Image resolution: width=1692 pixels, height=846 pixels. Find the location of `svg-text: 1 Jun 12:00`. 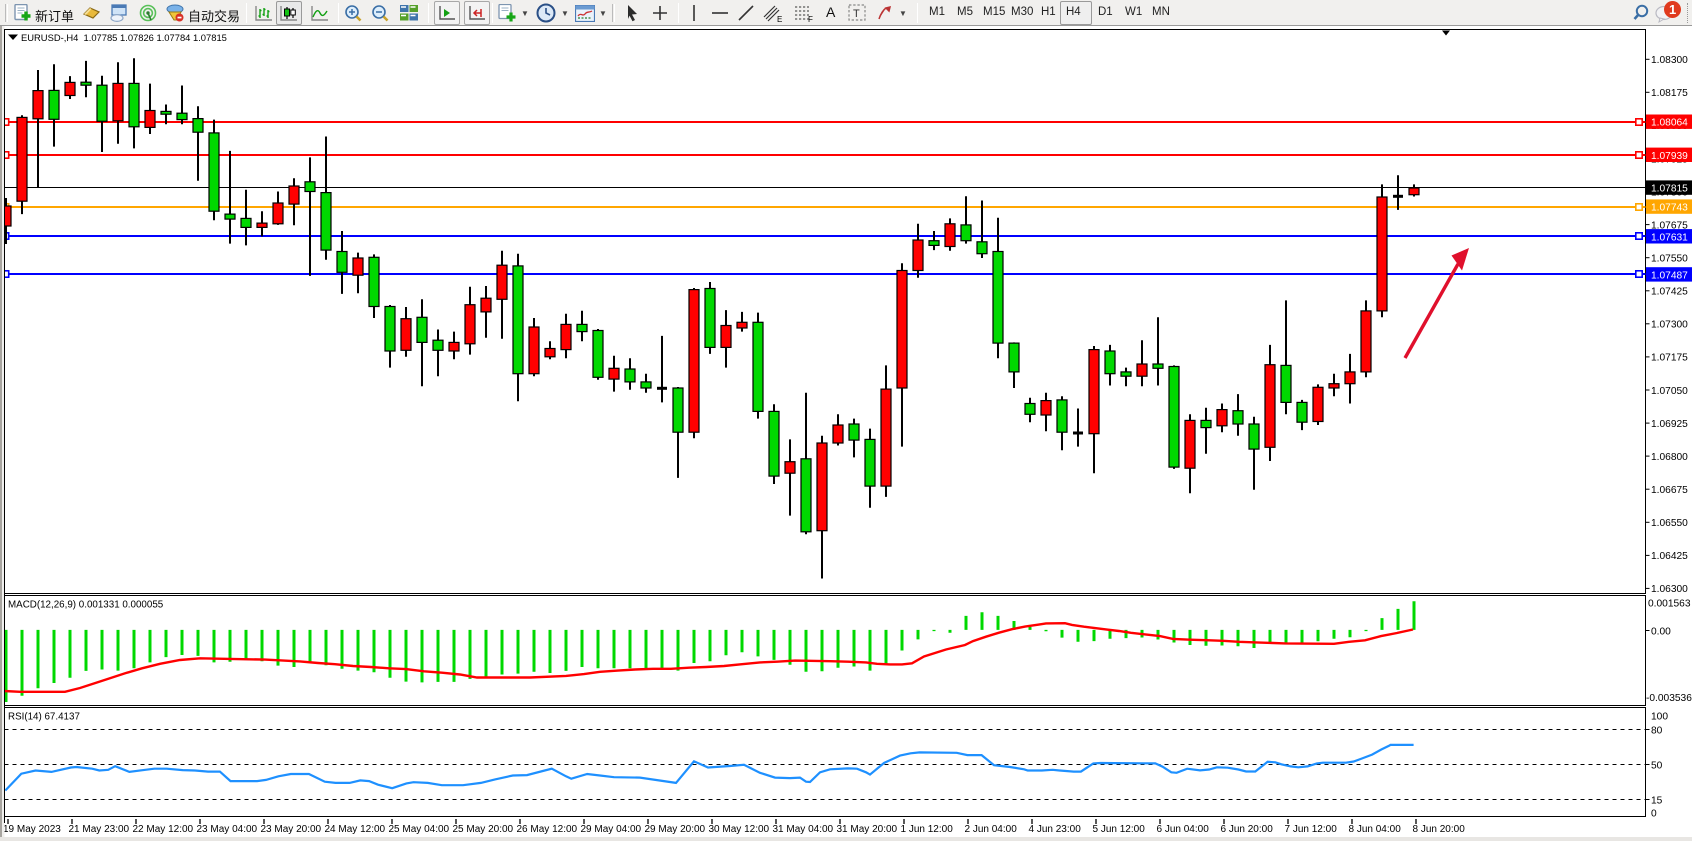

svg-text: 1 Jun 12:00 is located at coordinates (927, 829).